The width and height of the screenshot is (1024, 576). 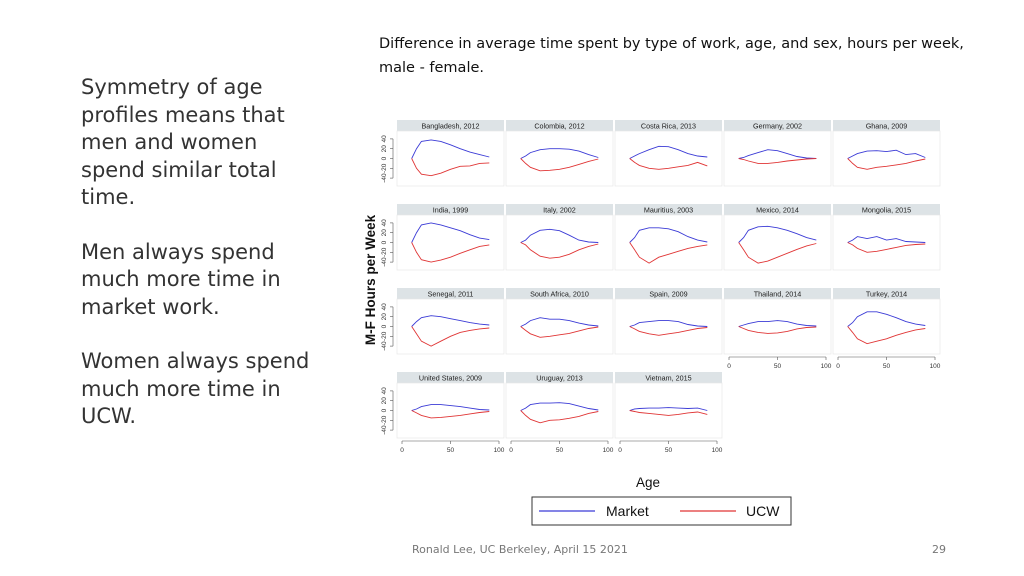 What do you see at coordinates (777, 253) in the screenshot?
I see `series-line-ucw-mexico-2014` at bounding box center [777, 253].